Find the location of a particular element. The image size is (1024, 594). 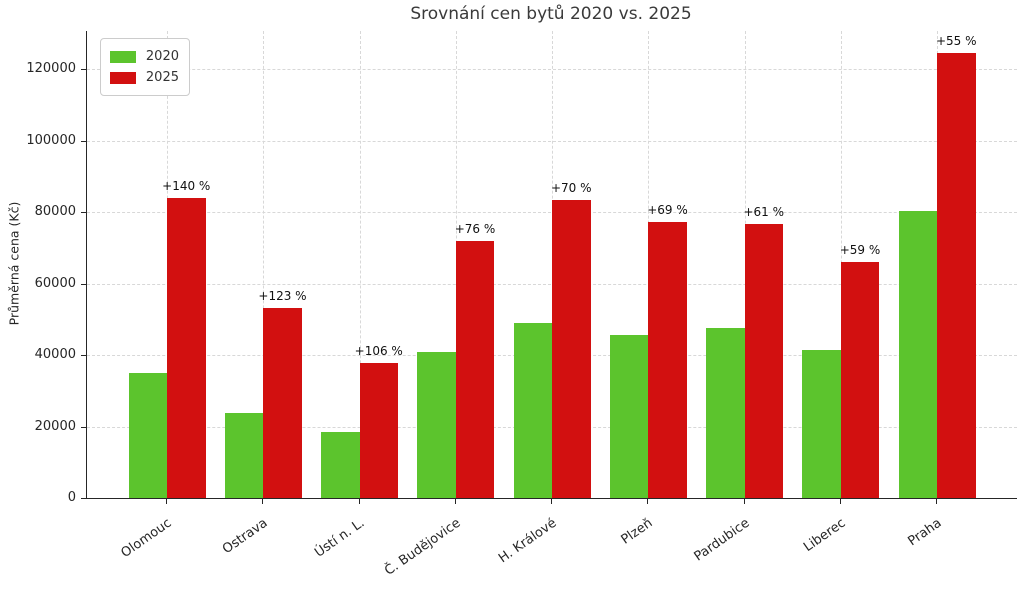

legend-label: 2025 is located at coordinates (162, 77).